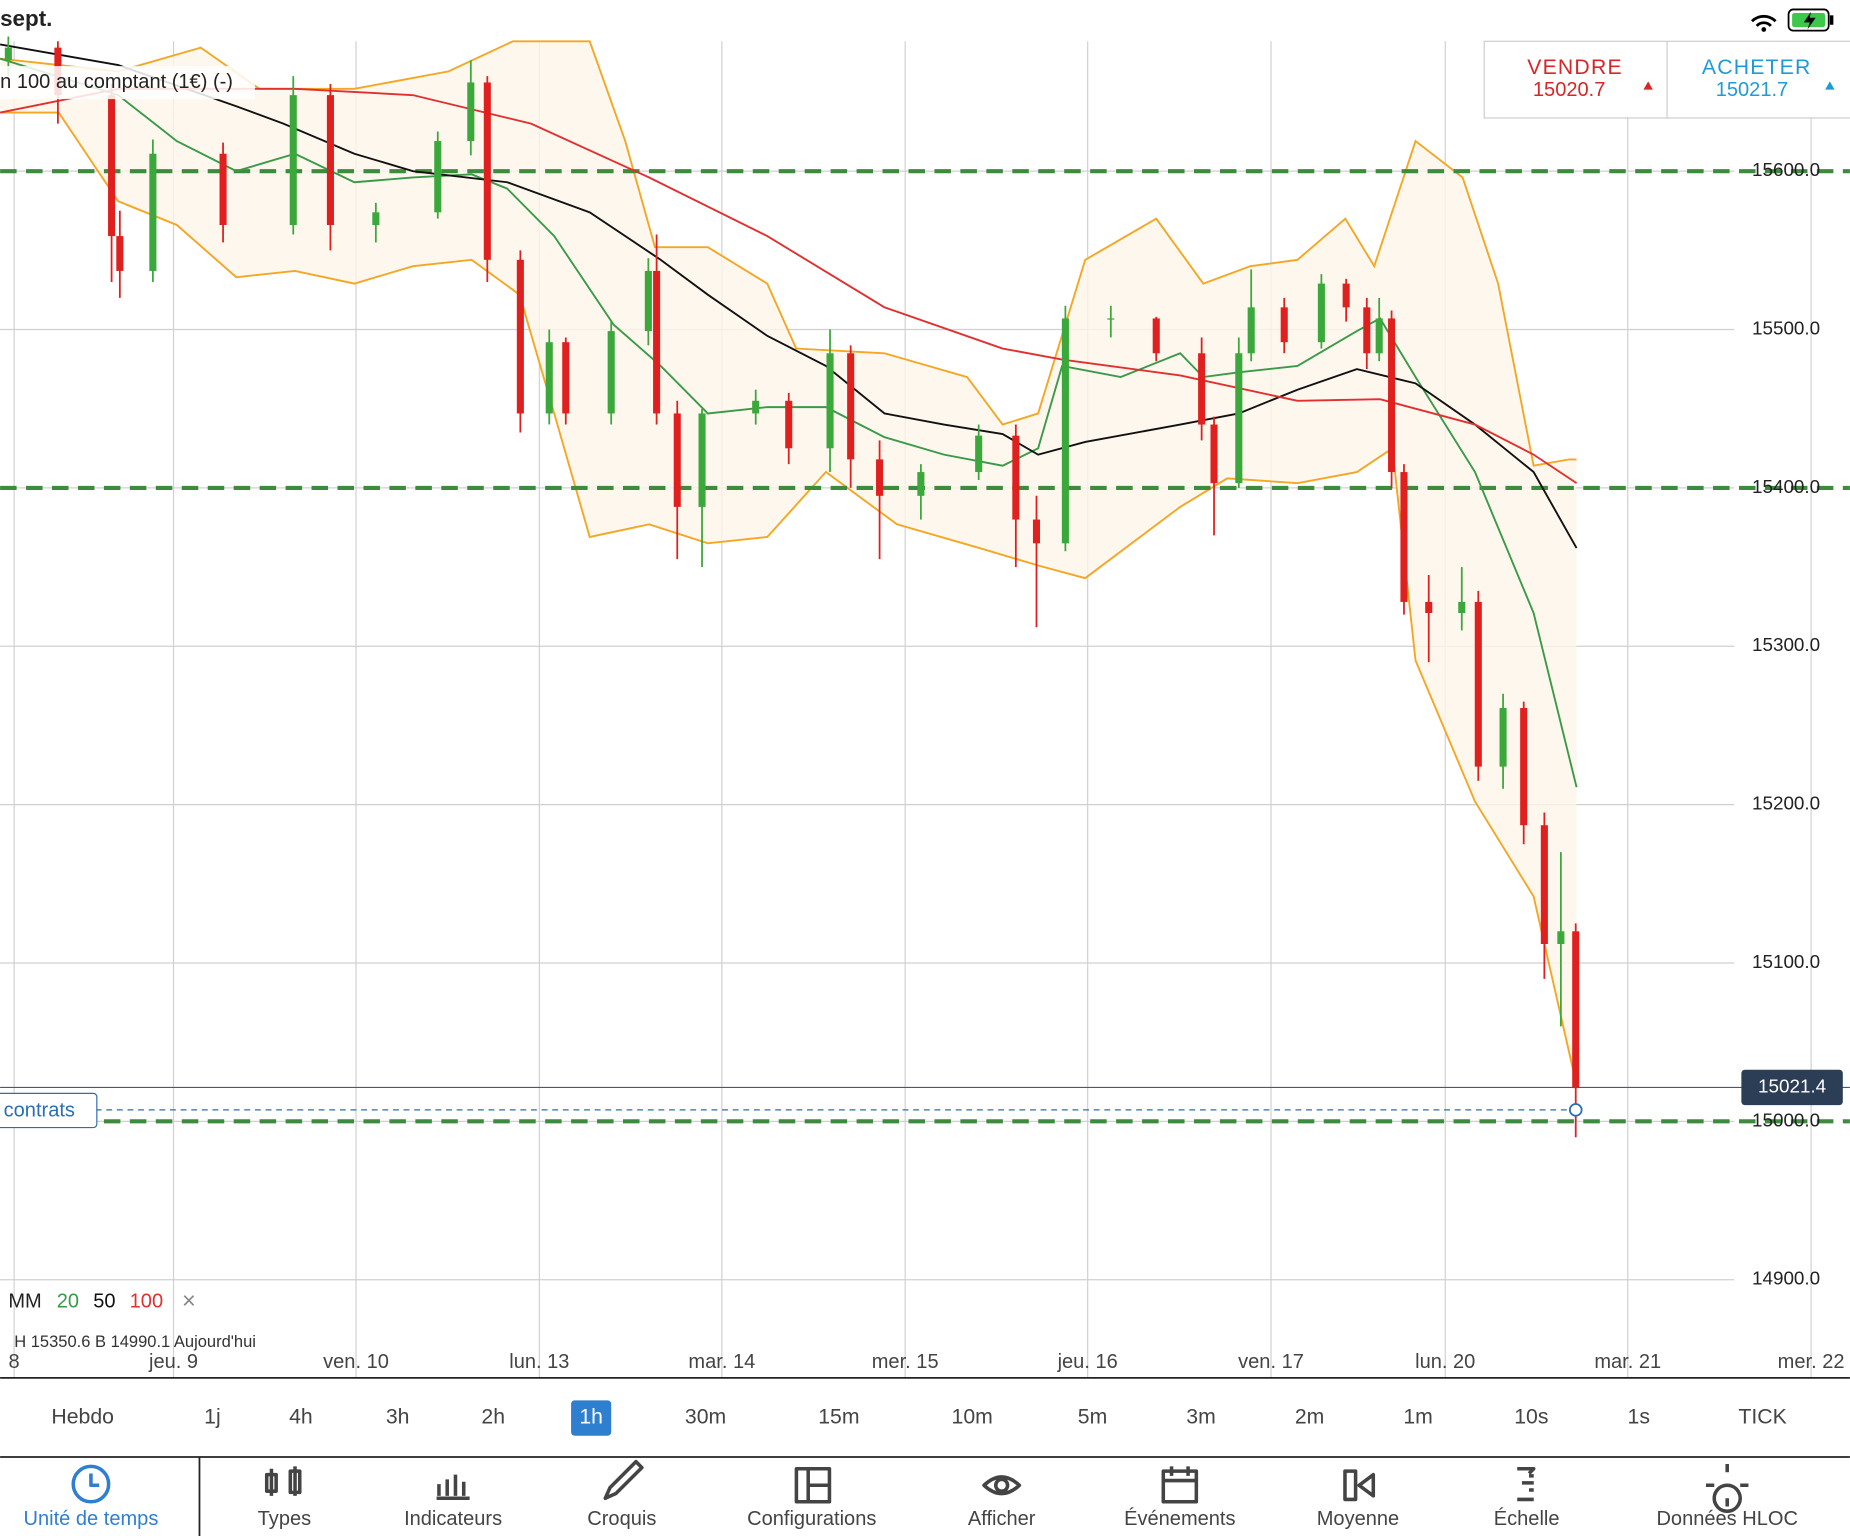 This screenshot has width=1850, height=1536. Describe the element at coordinates (173, 1362) in the screenshot. I see `x-tick-label: jeu. 9` at that location.